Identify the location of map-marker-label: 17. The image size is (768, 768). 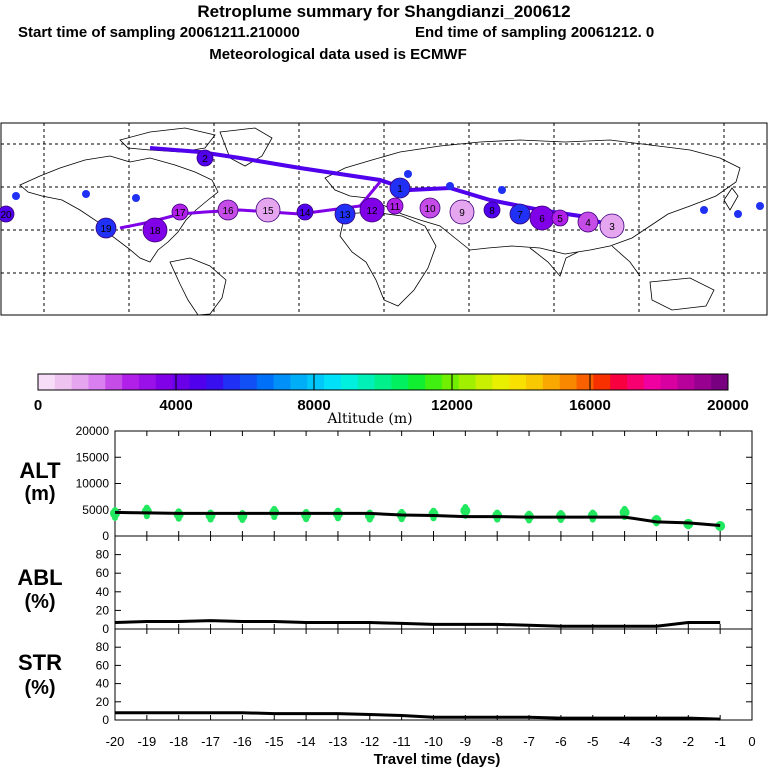
(180, 213).